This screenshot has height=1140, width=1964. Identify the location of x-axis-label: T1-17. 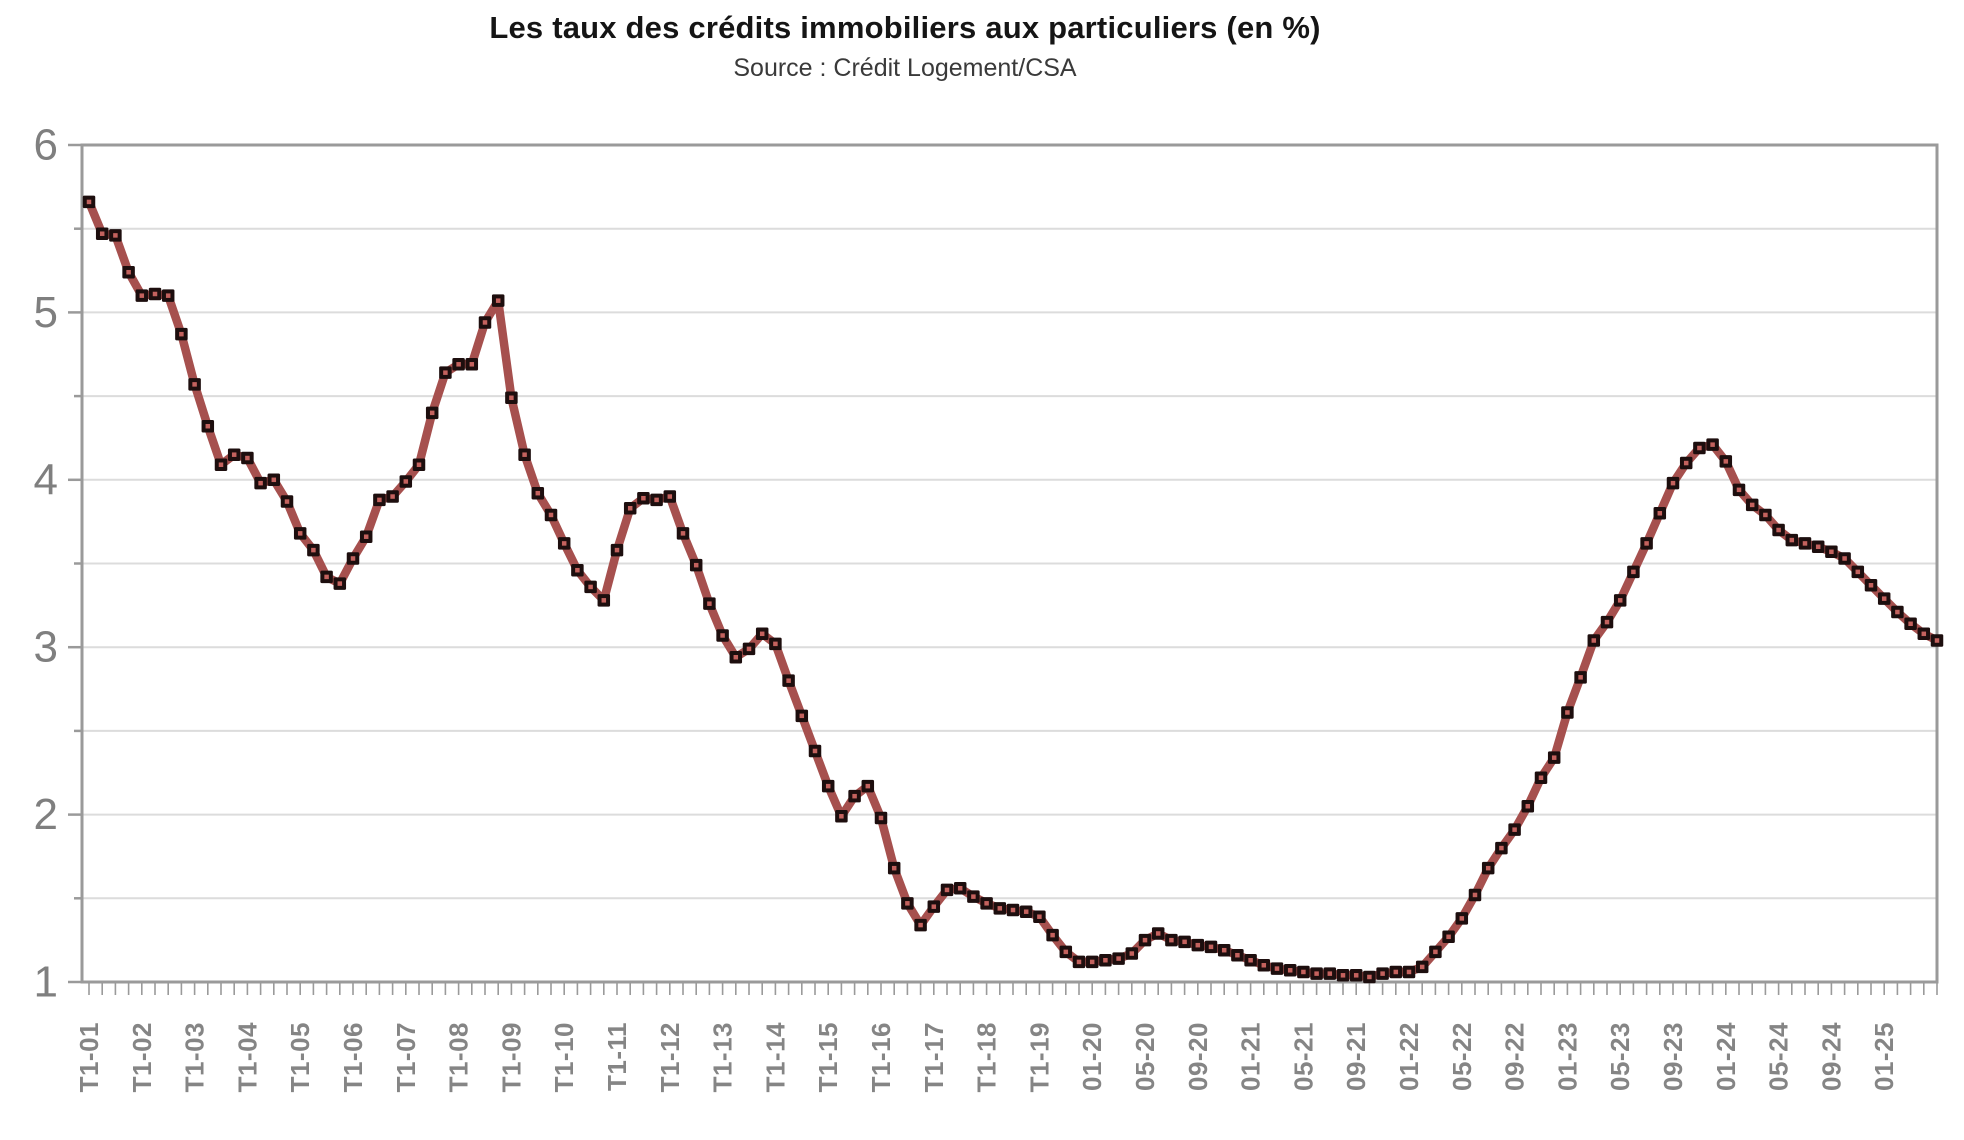
(934, 1057).